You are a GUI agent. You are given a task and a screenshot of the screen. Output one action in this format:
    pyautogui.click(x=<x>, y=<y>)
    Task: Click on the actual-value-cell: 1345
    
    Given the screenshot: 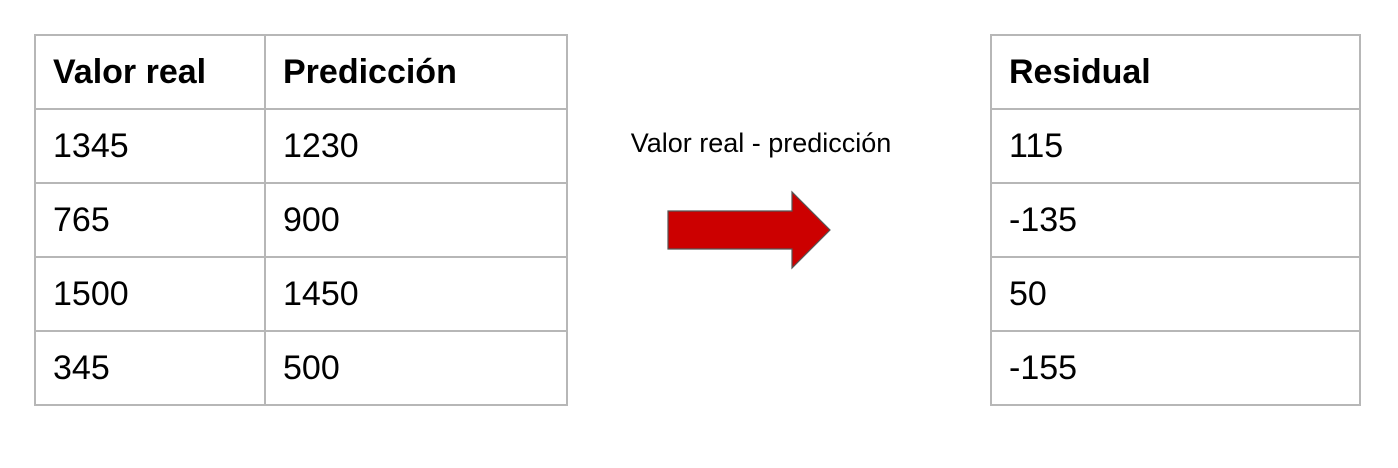 What is the action you would take?
    pyautogui.click(x=150, y=146)
    